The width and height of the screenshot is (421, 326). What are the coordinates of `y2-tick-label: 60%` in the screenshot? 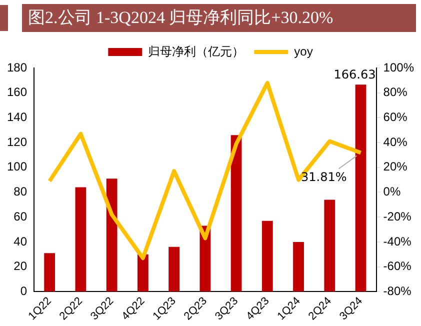 It's located at (395, 117).